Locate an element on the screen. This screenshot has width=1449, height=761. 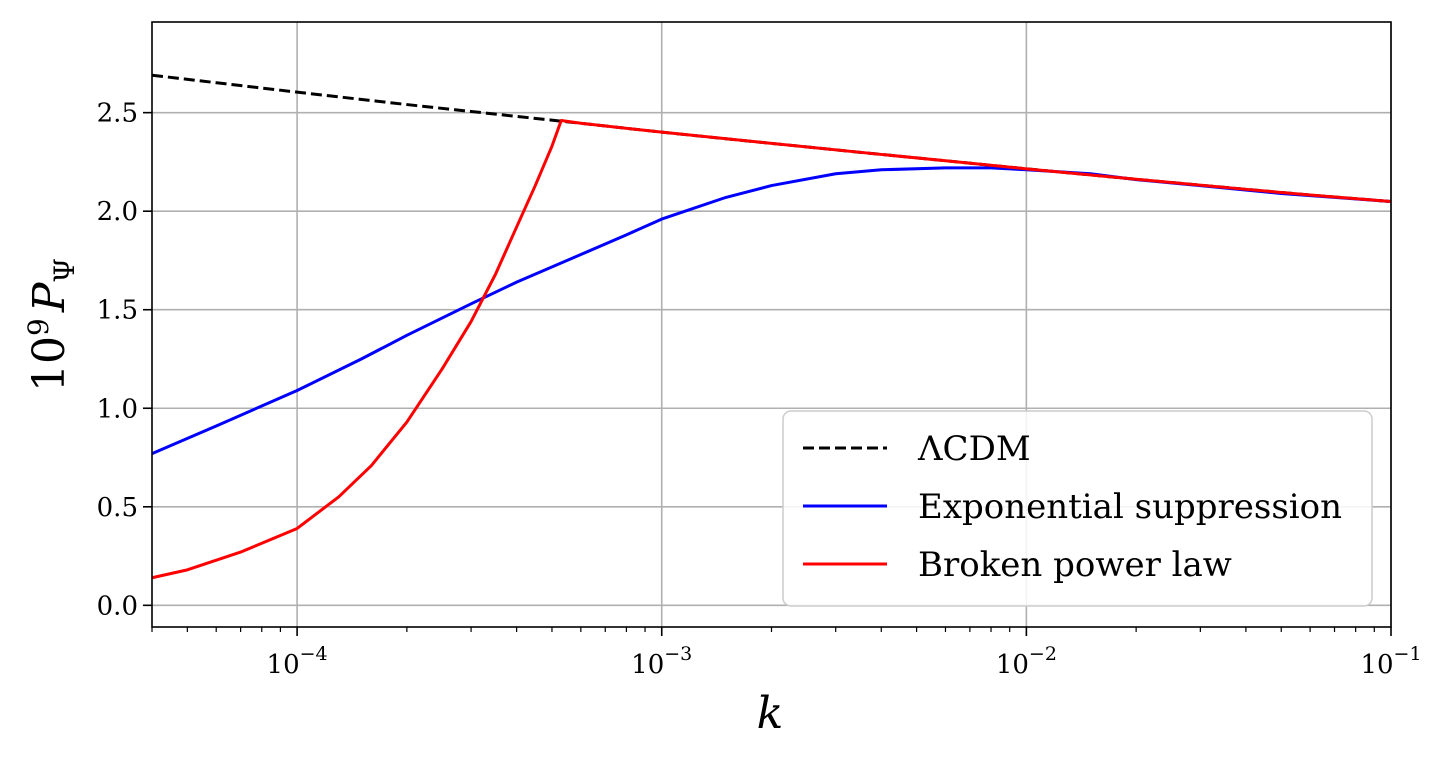
x-tick-label: 10⁻³ is located at coordinates (661, 661).